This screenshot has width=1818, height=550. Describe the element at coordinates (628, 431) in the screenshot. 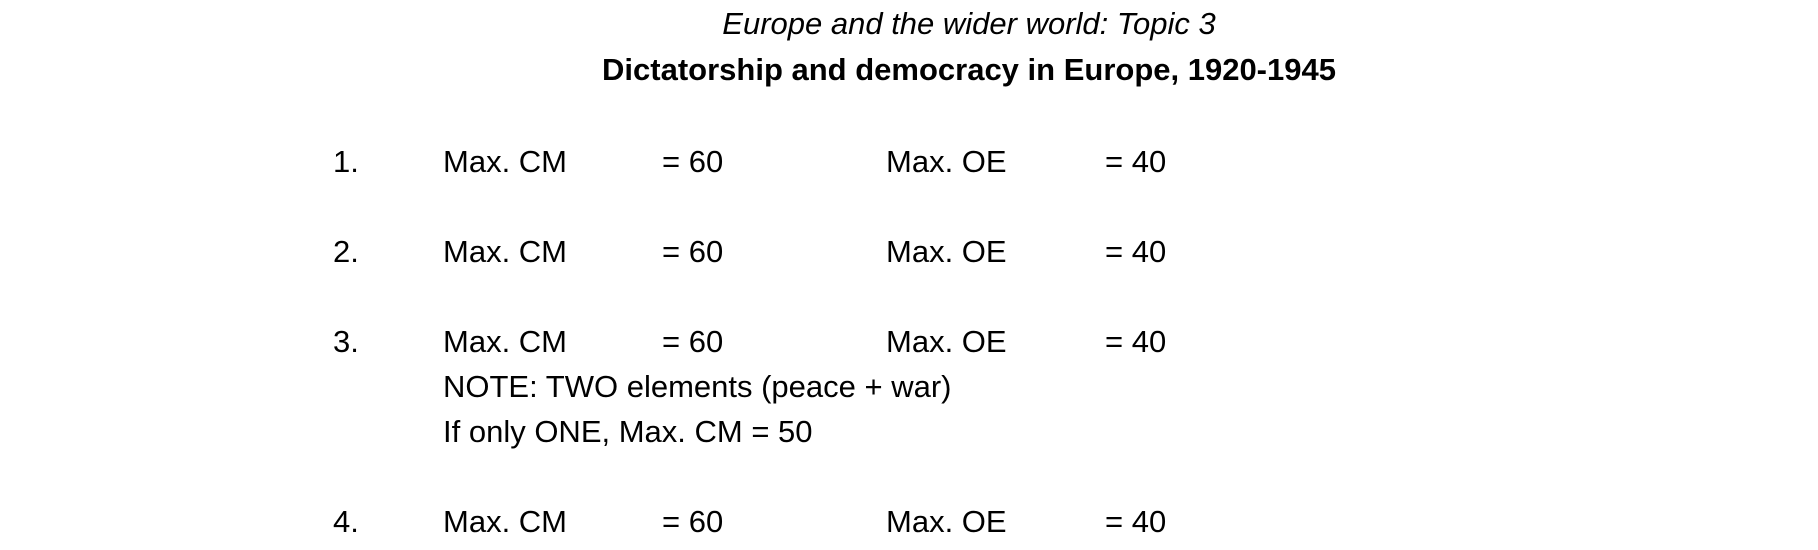

I see `note-line: If only ONE, Max. CM = 50` at that location.